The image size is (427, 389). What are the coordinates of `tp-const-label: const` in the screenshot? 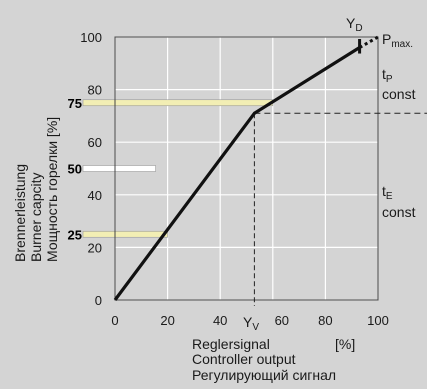 It's located at (399, 94).